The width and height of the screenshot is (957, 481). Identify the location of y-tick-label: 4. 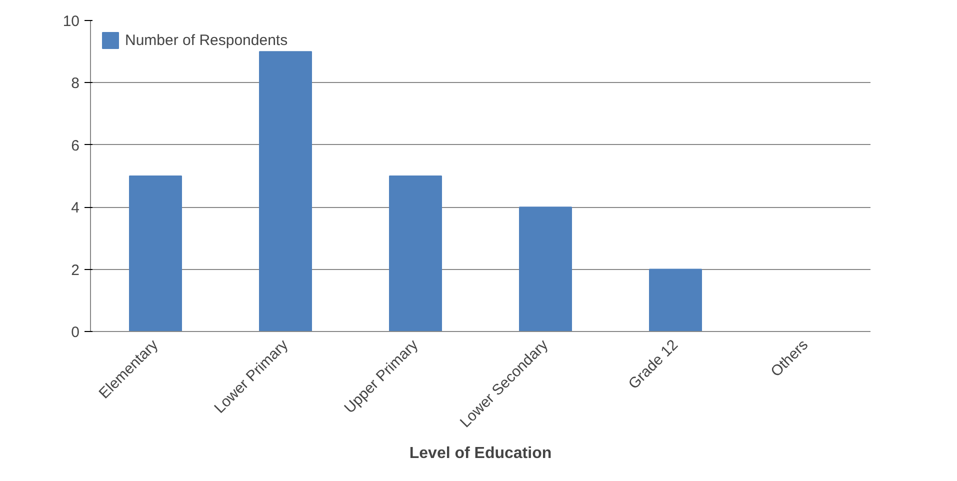
(75, 208).